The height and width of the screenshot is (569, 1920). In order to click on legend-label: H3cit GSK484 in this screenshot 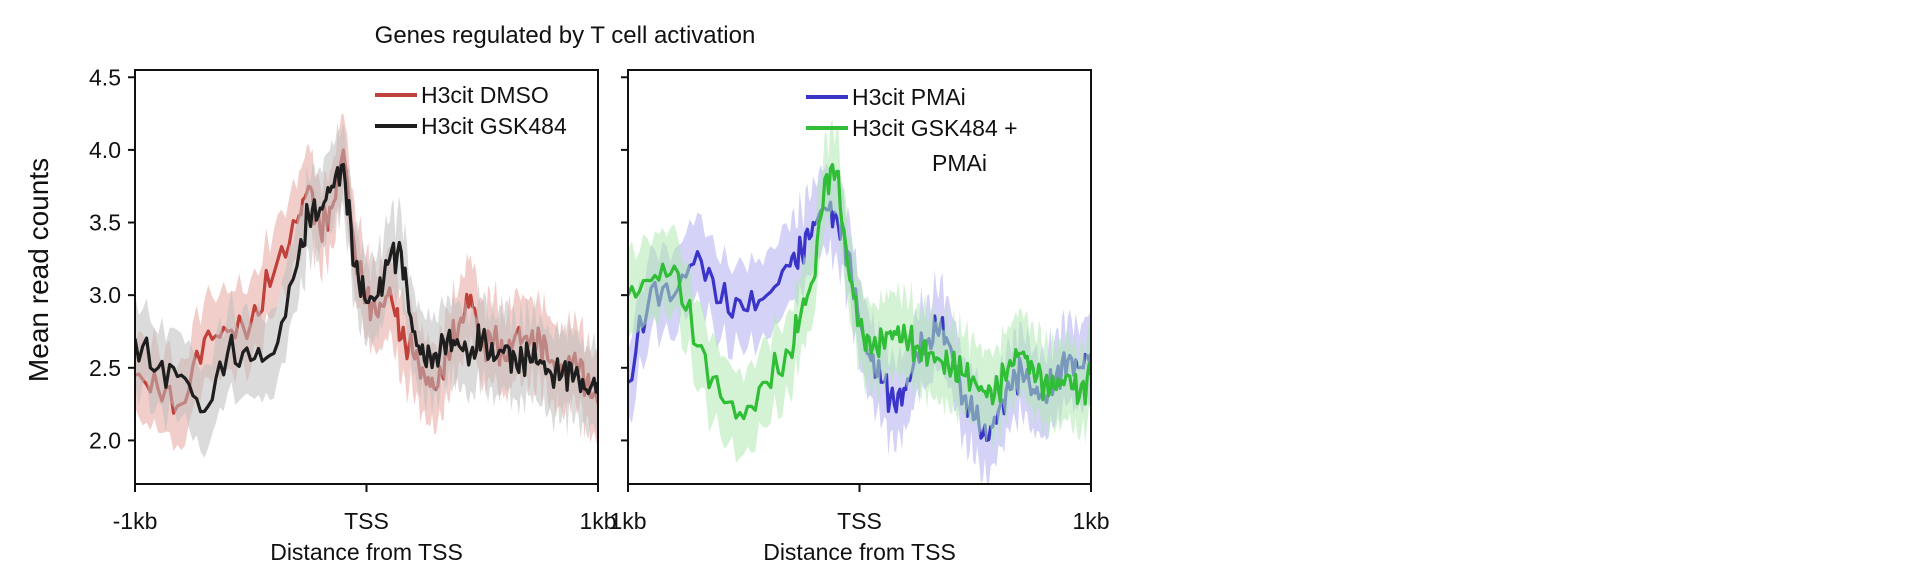, I will do `click(494, 126)`.